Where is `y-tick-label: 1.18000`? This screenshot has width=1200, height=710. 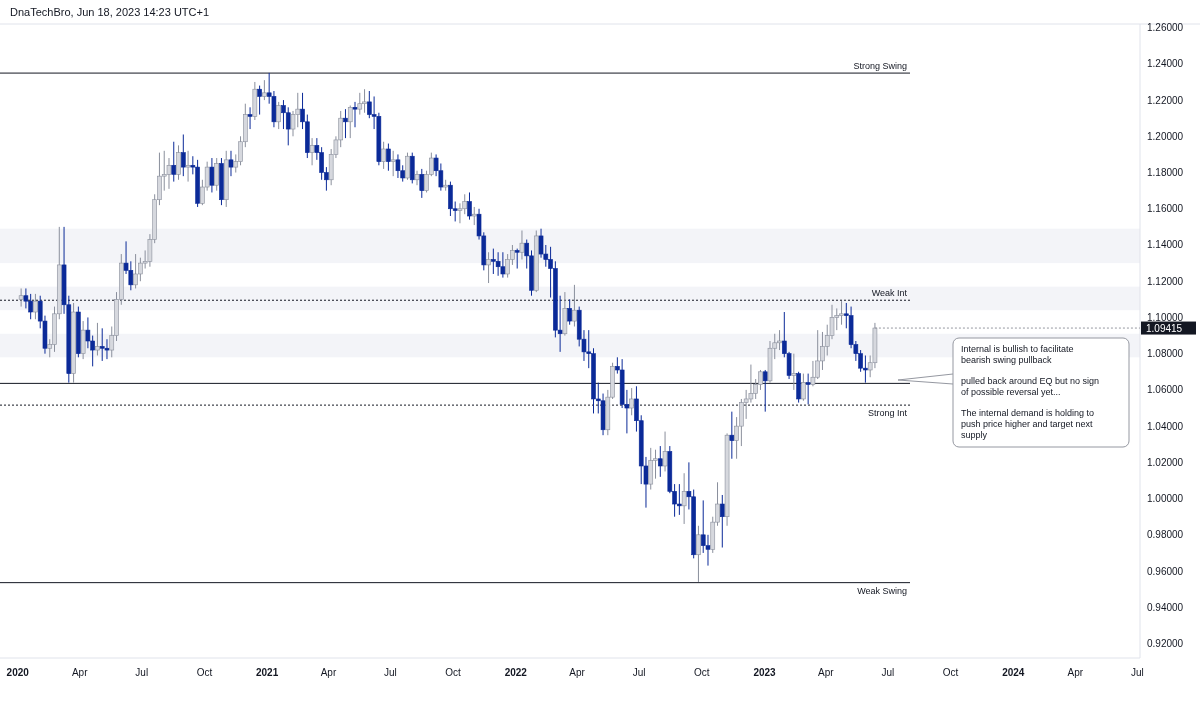
y-tick-label: 1.18000 is located at coordinates (1165, 173).